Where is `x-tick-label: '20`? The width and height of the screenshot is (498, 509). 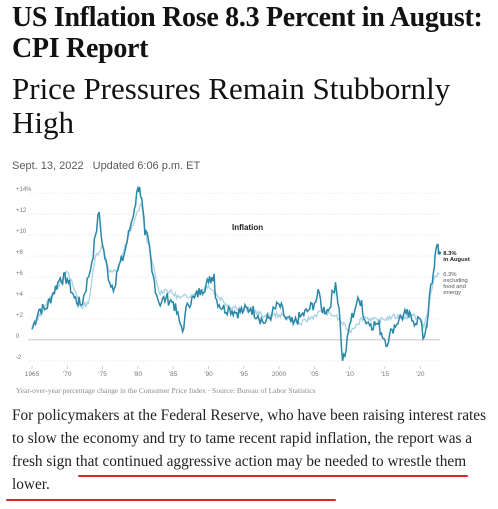 x-tick-label: '20 is located at coordinates (420, 374).